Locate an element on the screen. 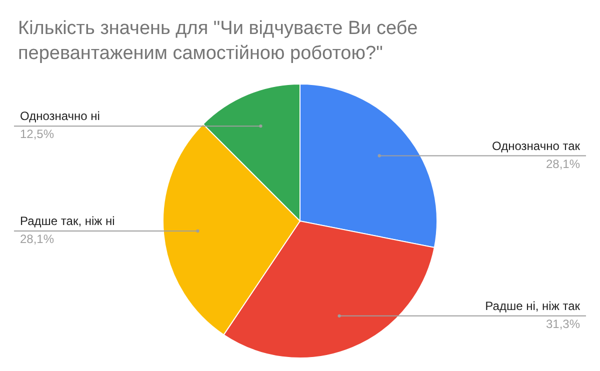  data-label: 31,3% is located at coordinates (563, 323).